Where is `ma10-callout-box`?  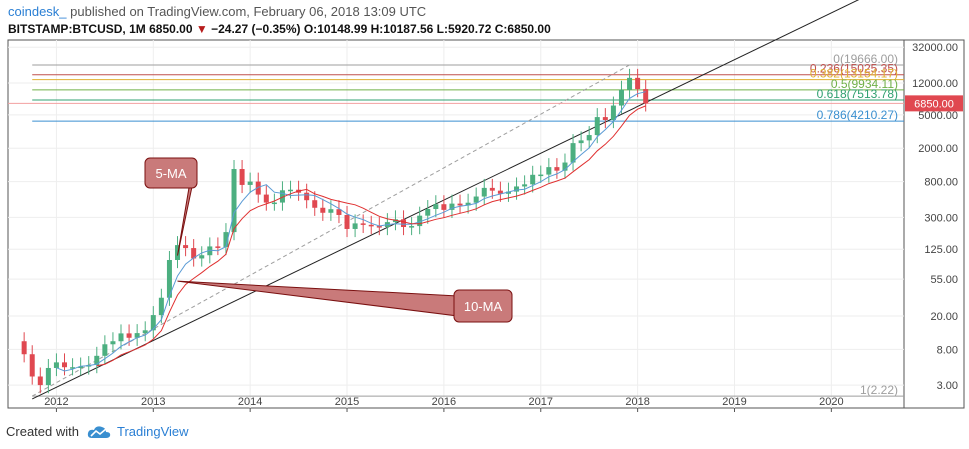 ma10-callout-box is located at coordinates (483, 306).